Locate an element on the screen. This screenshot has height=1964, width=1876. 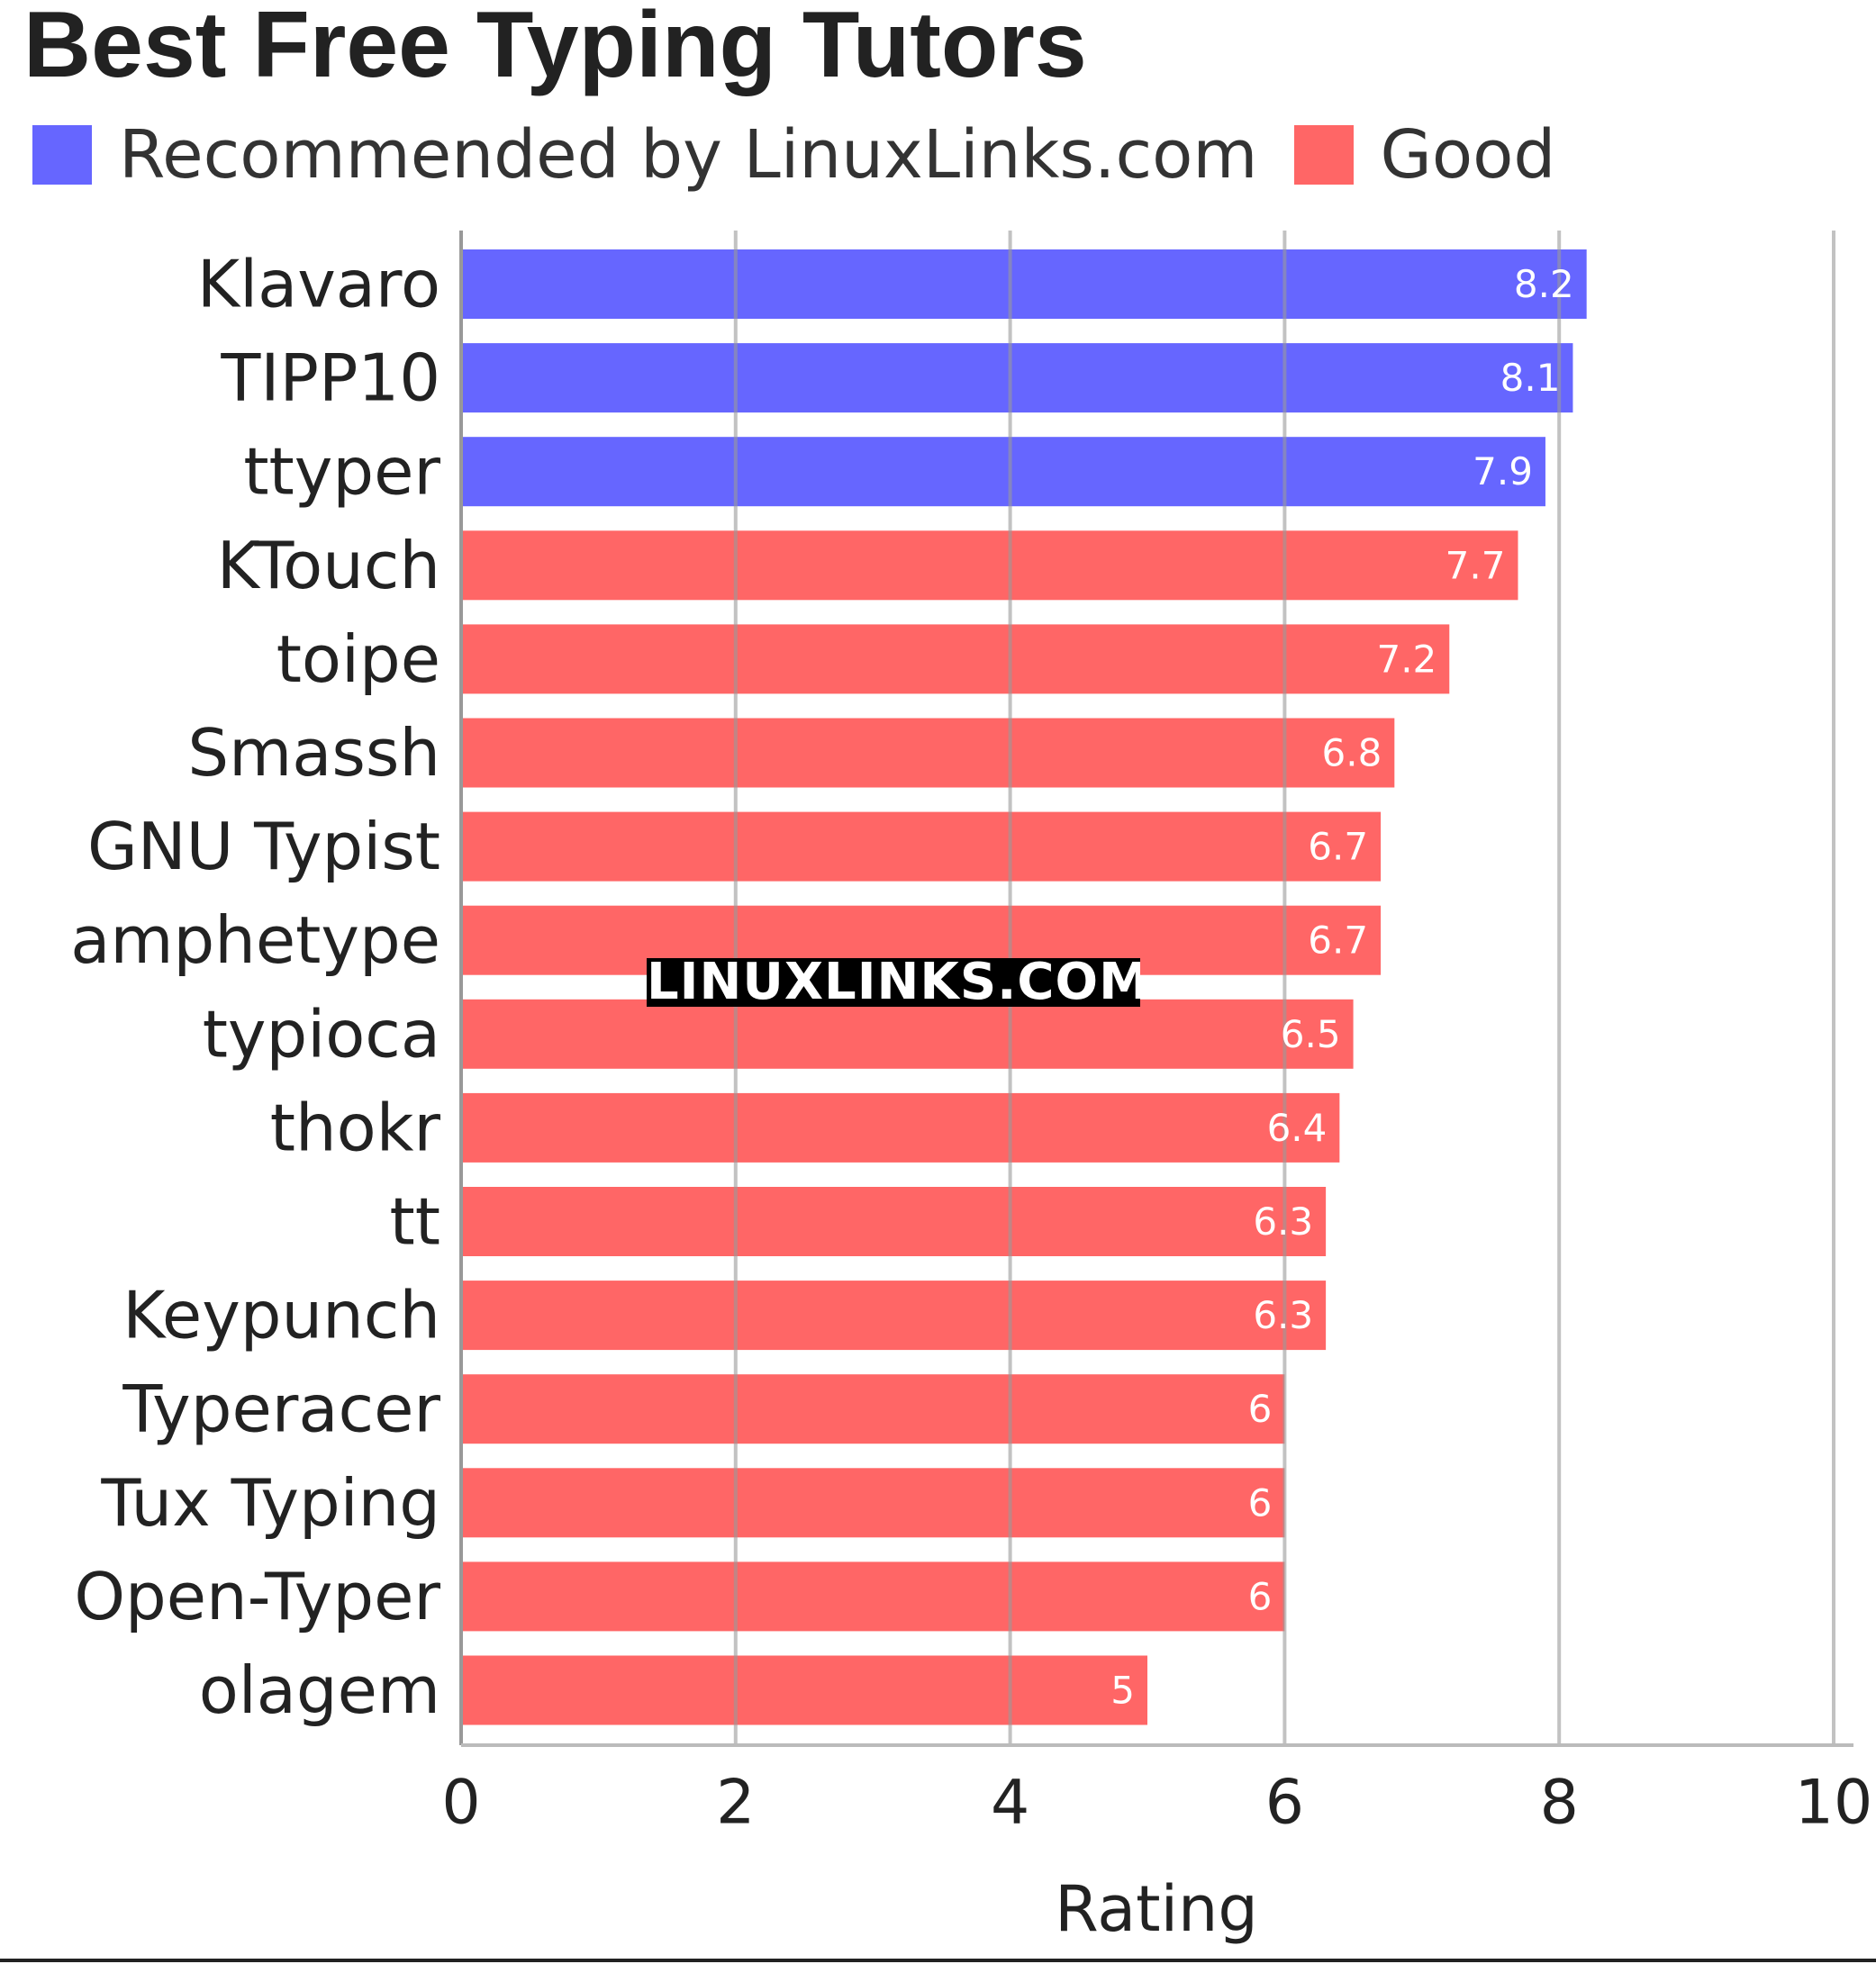
legend-swatch-good is located at coordinates (1323, 155).